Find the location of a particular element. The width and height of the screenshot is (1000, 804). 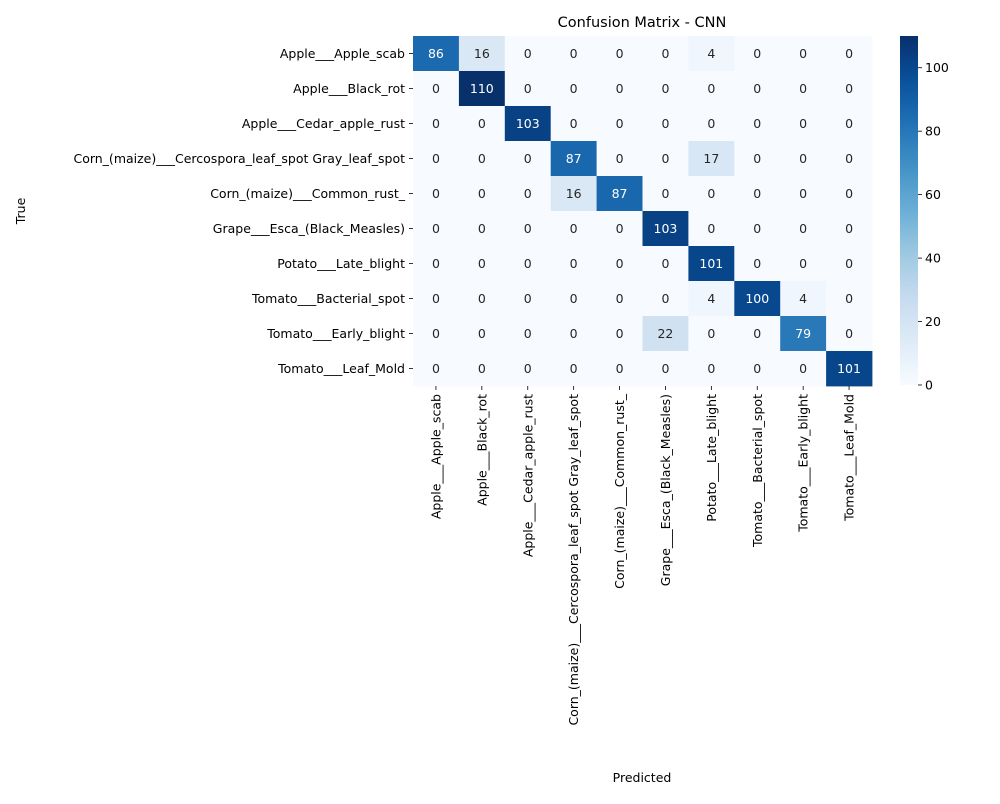

y-tick-label: Grape___Esca_(Black_Measles) is located at coordinates (309, 228).